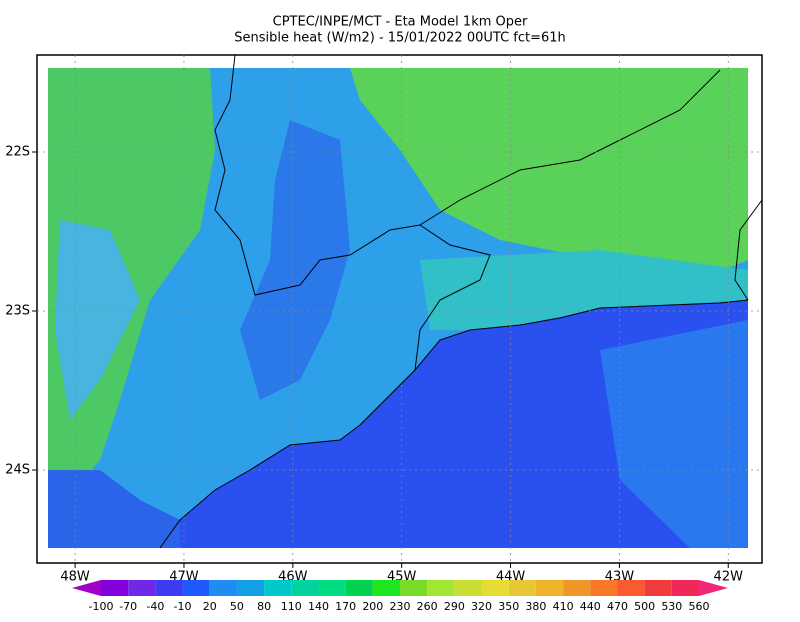 The height and width of the screenshot is (622, 800). Describe the element at coordinates (400, 22) in the screenshot. I see `title-line: CPTEC/INPE/MCT - Eta Model 1km Oper` at that location.